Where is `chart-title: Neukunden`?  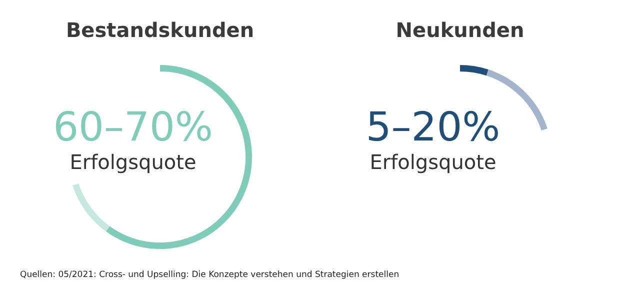 chart-title: Neukunden is located at coordinates (460, 30).